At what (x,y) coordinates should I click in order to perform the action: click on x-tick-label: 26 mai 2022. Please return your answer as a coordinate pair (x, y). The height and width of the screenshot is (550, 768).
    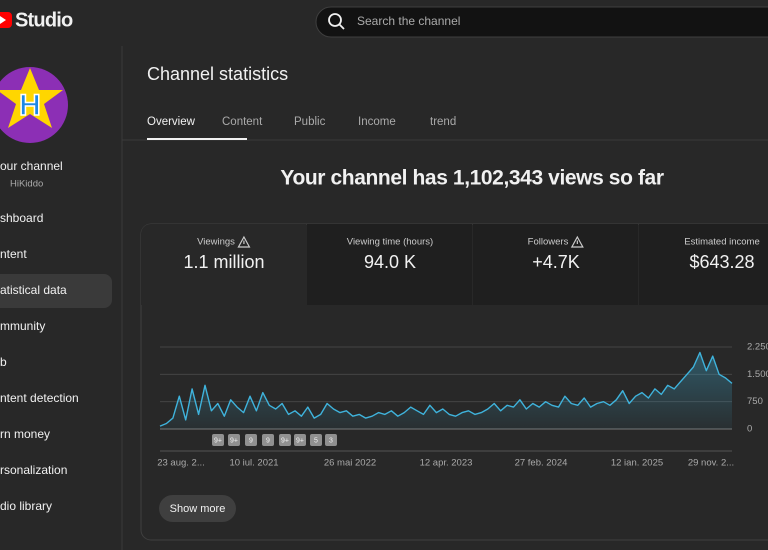
    Looking at the image, I should click on (350, 463).